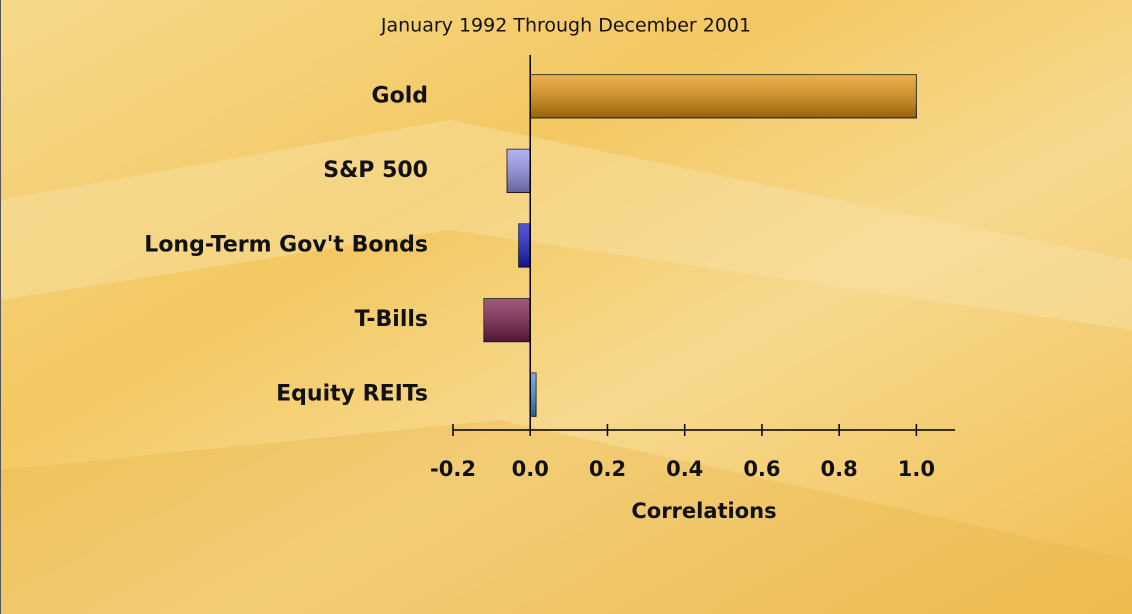 This screenshot has height=614, width=1132. Describe the element at coordinates (453, 469) in the screenshot. I see `x-tick-label: -0.2` at that location.